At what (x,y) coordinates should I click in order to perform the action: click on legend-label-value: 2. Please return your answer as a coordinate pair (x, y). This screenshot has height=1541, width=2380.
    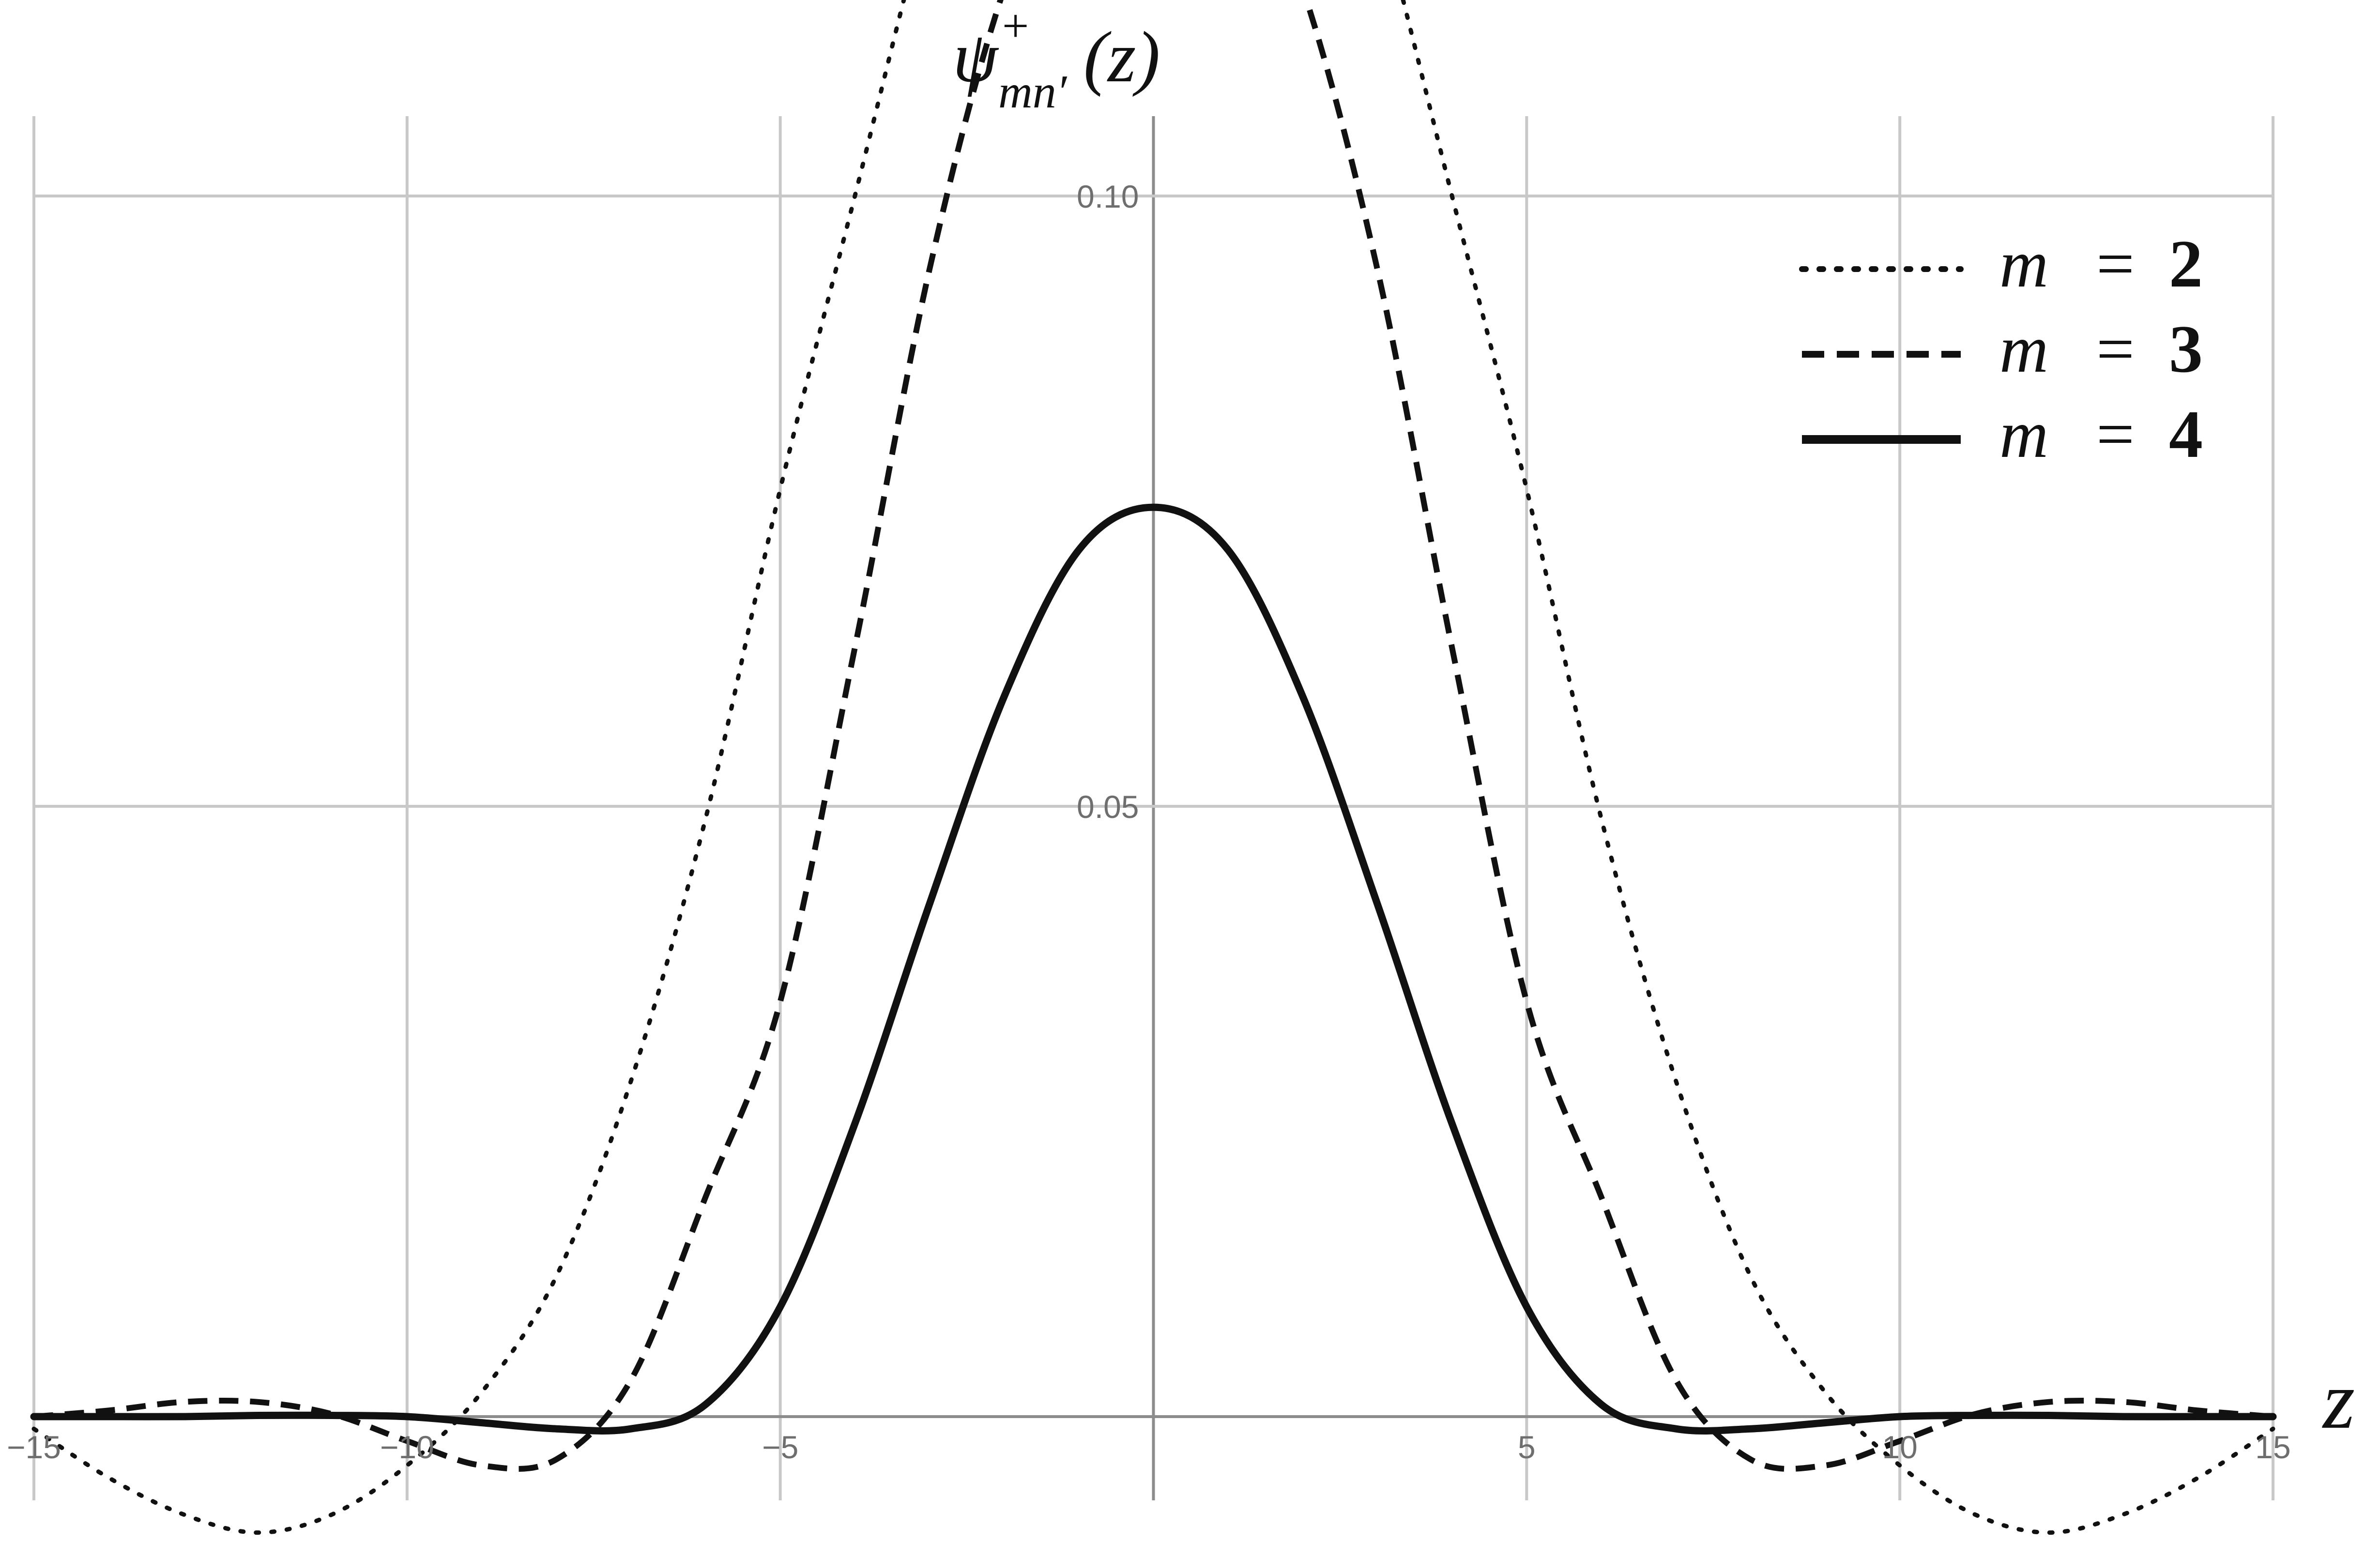
    Looking at the image, I should click on (2186, 265).